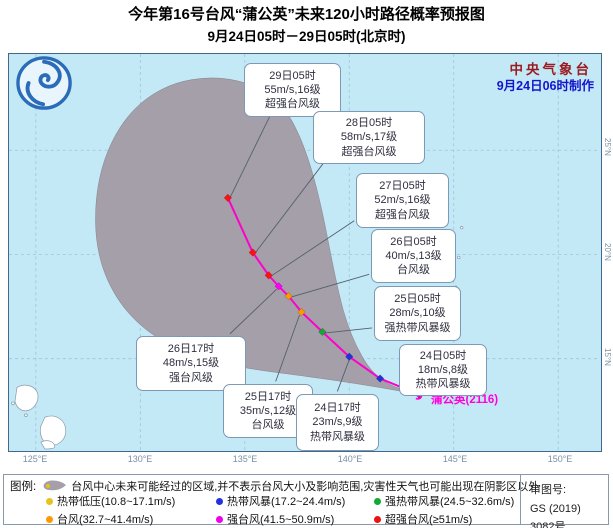  I want to click on lon-tick-label: 135°E, so click(245, 459).